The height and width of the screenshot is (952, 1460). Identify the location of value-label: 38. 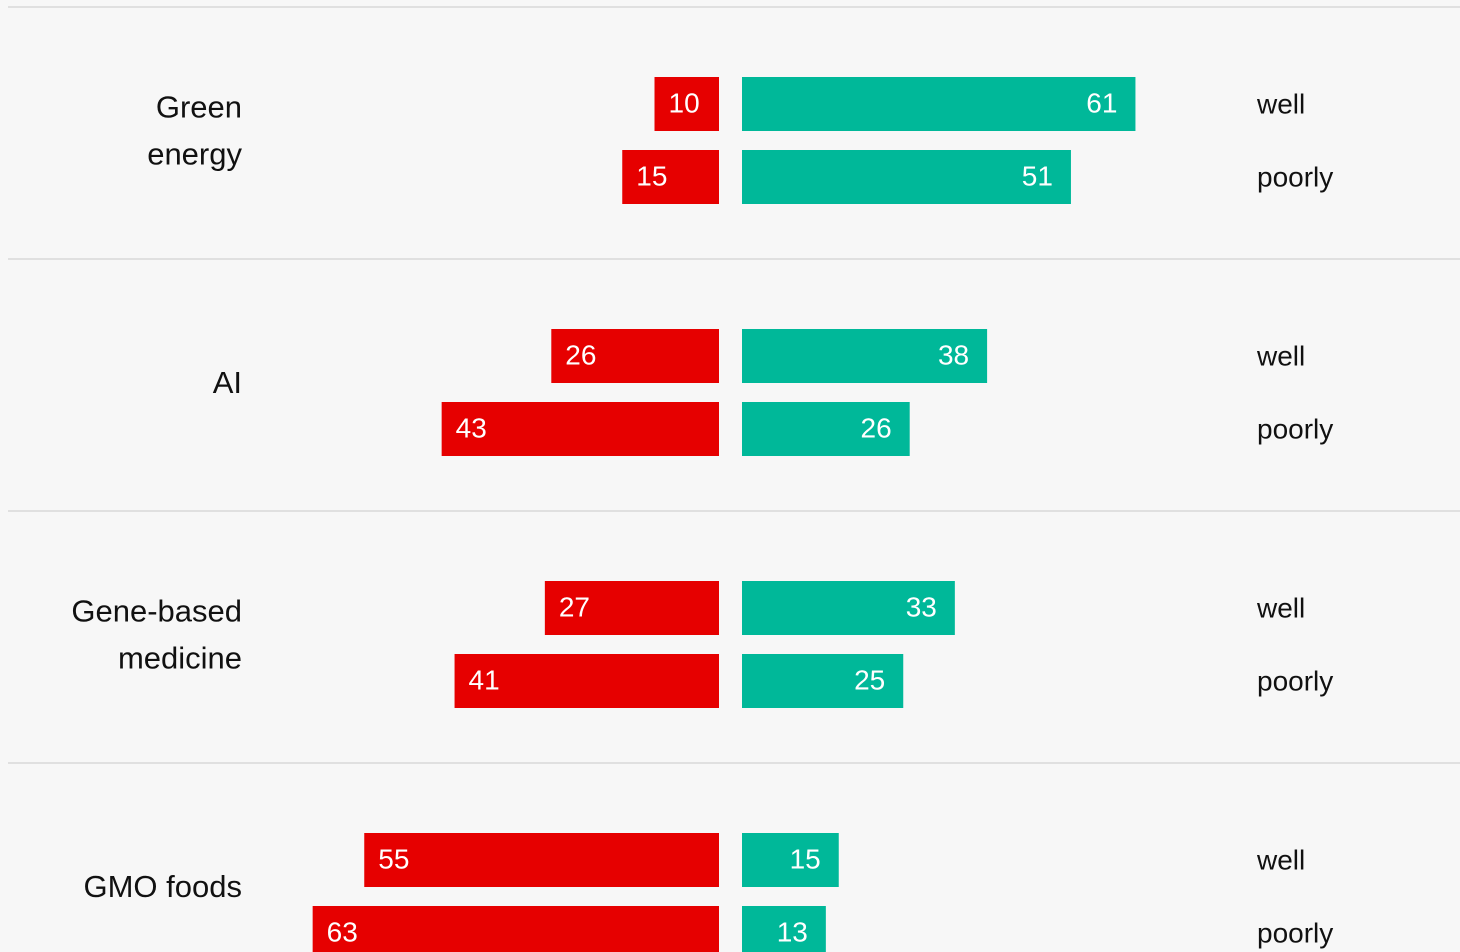
(953, 354).